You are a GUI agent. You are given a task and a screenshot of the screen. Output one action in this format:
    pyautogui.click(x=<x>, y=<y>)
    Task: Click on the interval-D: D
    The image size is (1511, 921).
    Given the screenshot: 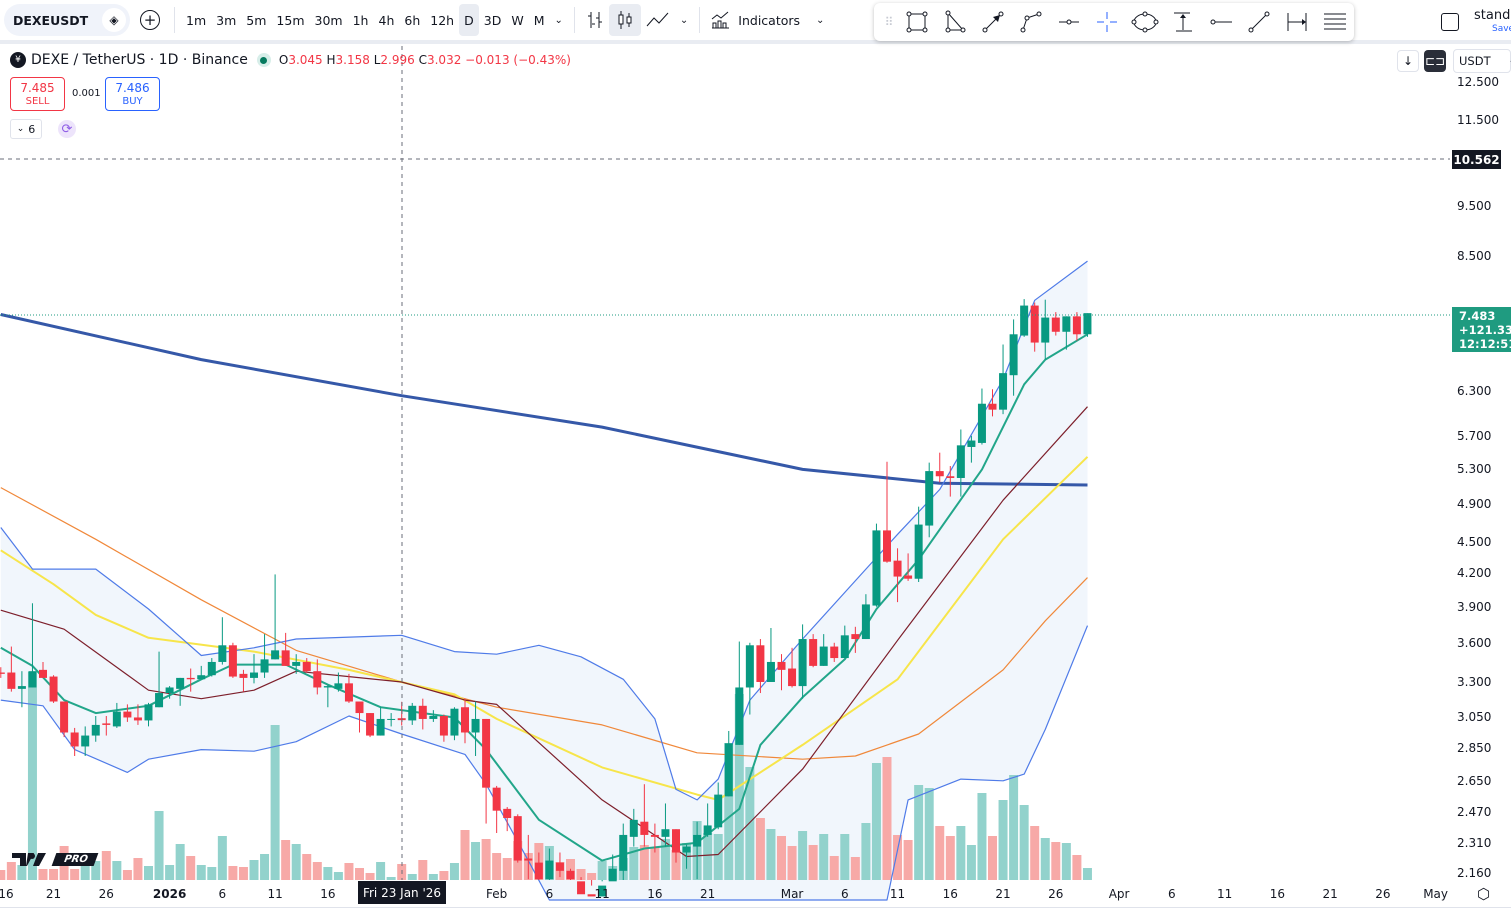 What is the action you would take?
    pyautogui.click(x=469, y=20)
    